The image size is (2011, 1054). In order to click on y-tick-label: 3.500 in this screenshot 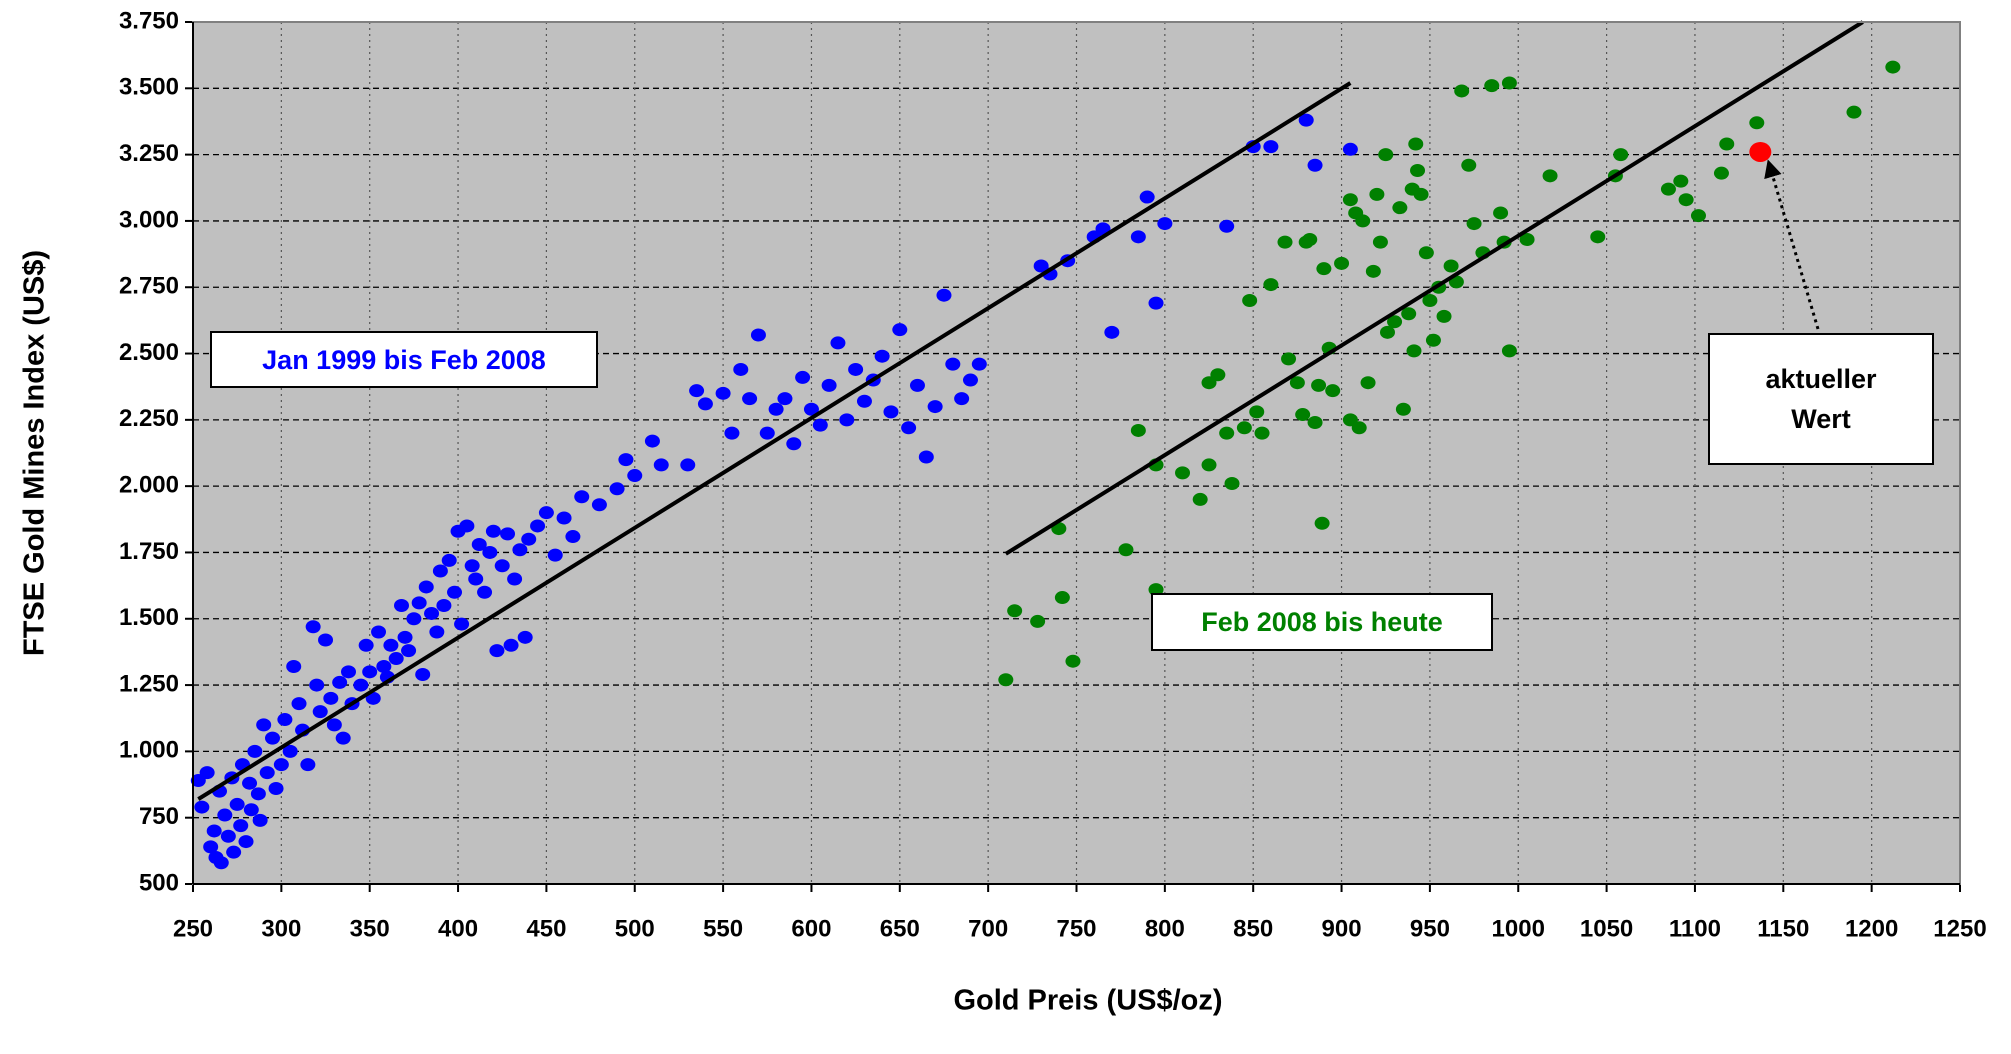, I will do `click(149, 87)`.